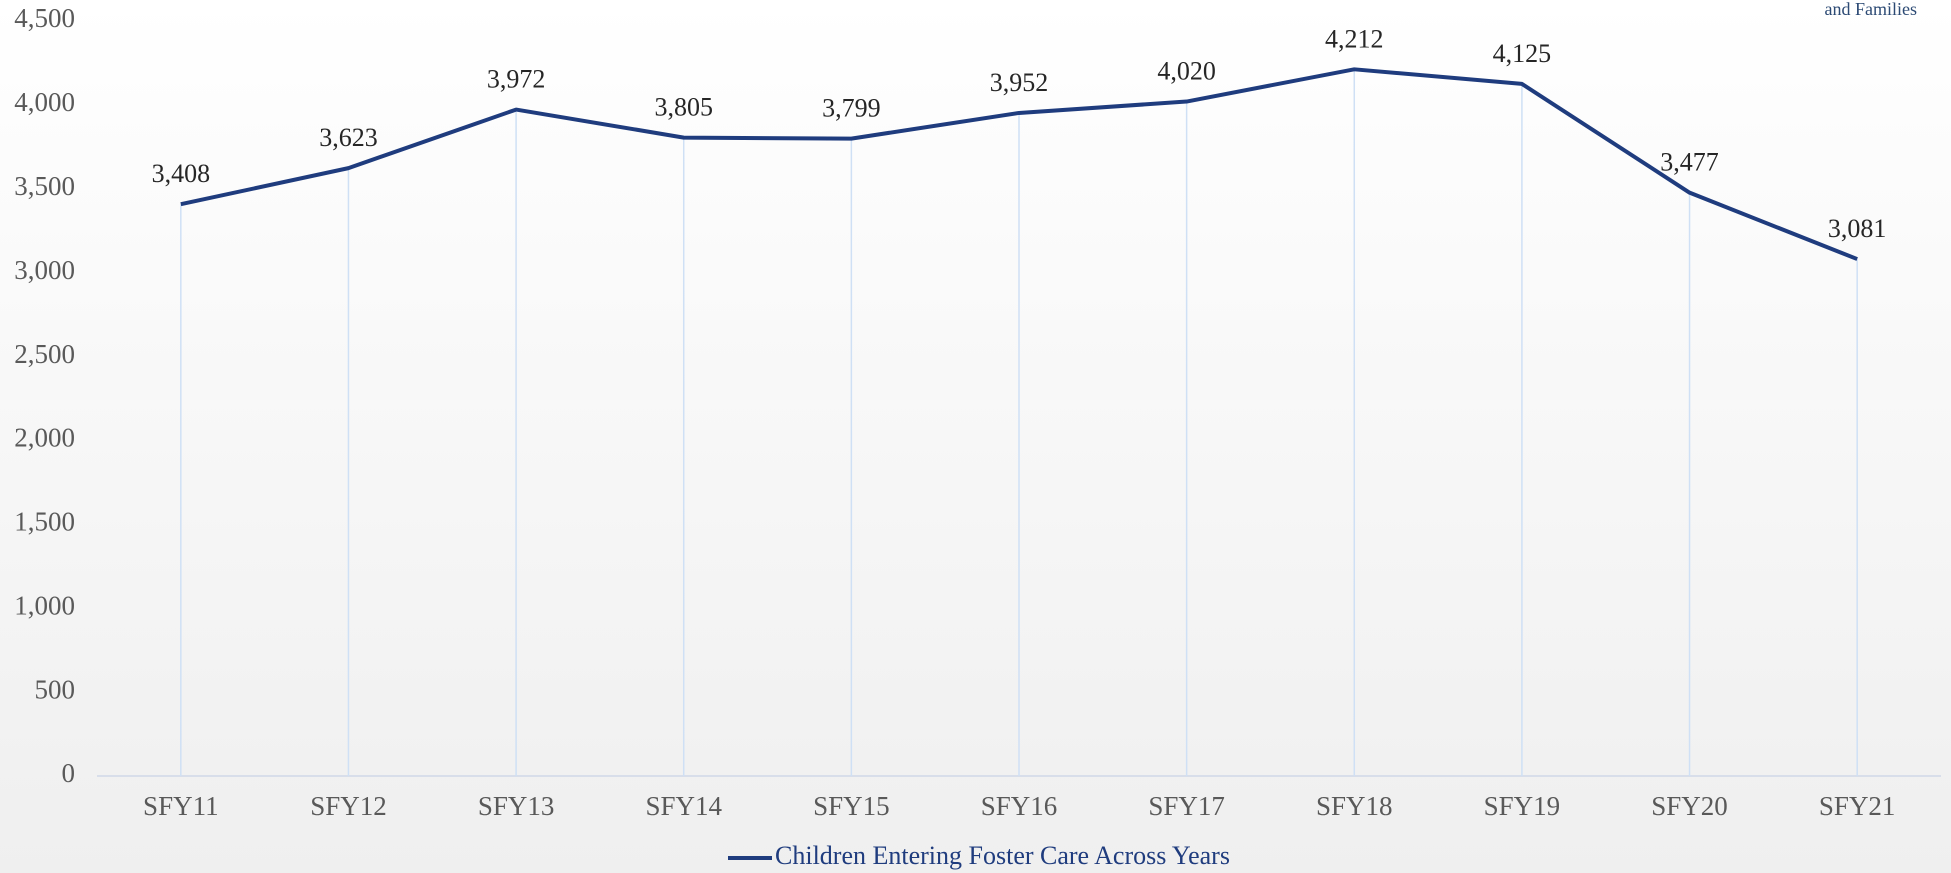 The height and width of the screenshot is (873, 1951). What do you see at coordinates (1354, 806) in the screenshot?
I see `x-tick-label: SFY18` at bounding box center [1354, 806].